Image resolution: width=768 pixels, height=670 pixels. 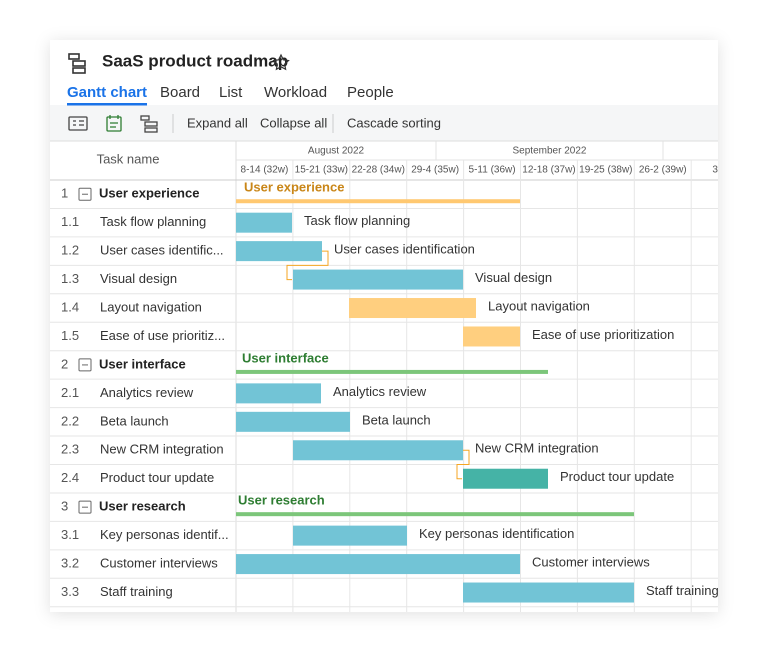 What do you see at coordinates (107, 104) in the screenshot?
I see `tab-underline` at bounding box center [107, 104].